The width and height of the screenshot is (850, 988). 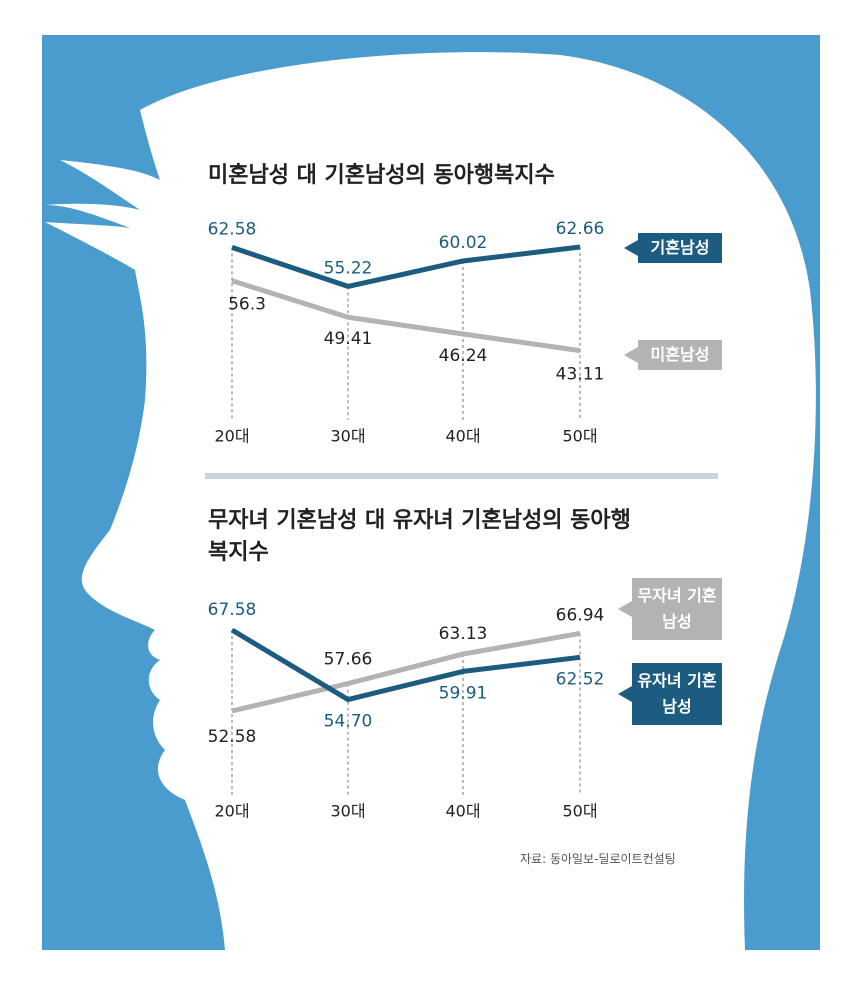 What do you see at coordinates (419, 536) in the screenshot?
I see `chart-title: 무자녀 기혼남성 대 유자녀 기혼남성의 동아행복지수` at bounding box center [419, 536].